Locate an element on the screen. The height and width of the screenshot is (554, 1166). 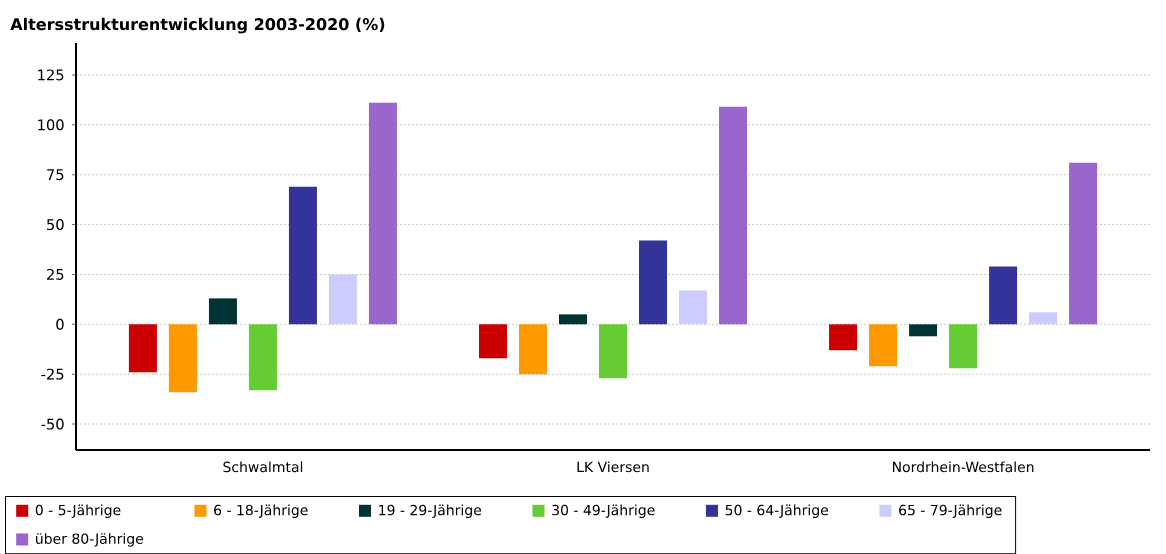
legend-label: 6 - 18-Jährige is located at coordinates (261, 511).